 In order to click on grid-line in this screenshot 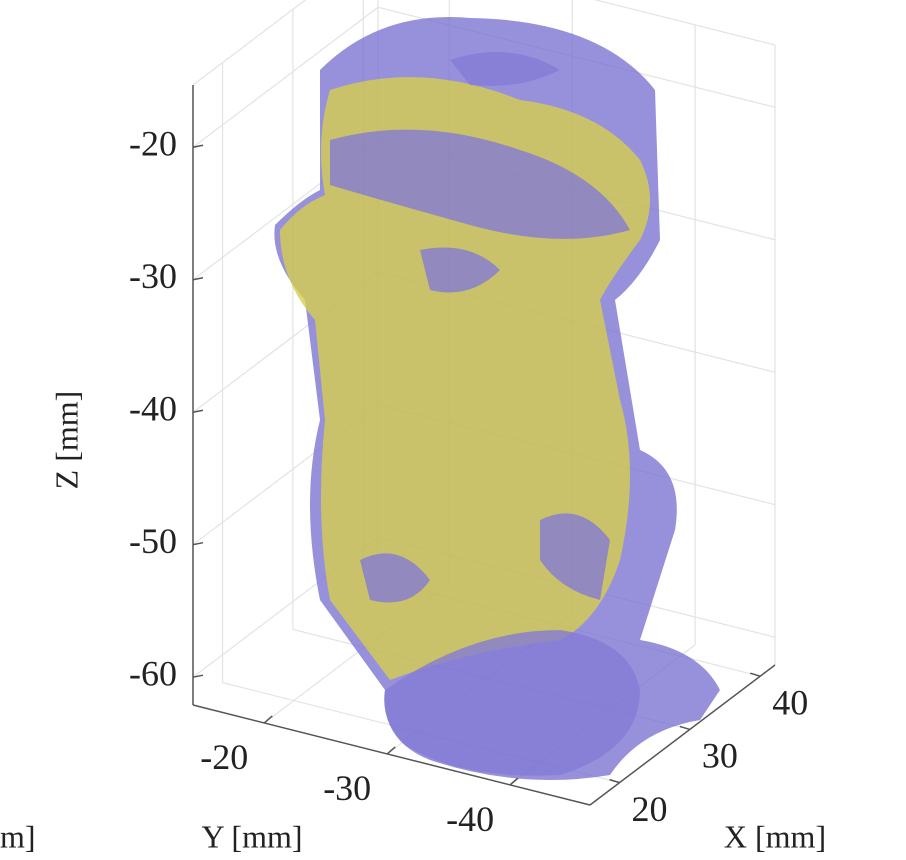, I will do `click(285, 77)`.